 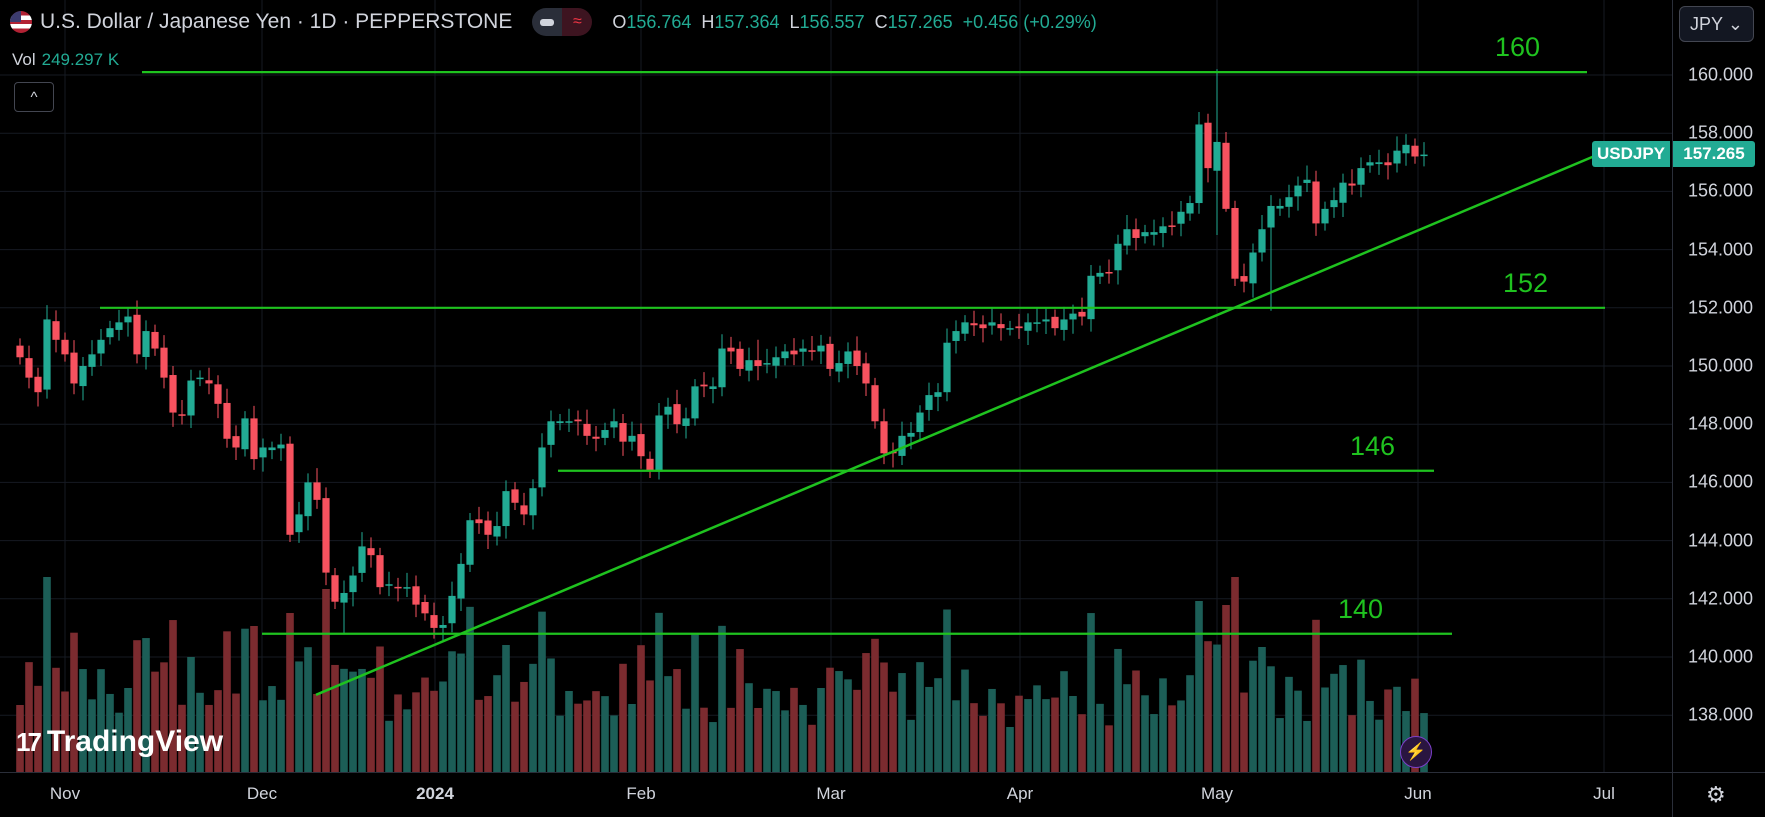 What do you see at coordinates (1631, 154) in the screenshot?
I see `symbol-price-tag: USDJPY` at bounding box center [1631, 154].